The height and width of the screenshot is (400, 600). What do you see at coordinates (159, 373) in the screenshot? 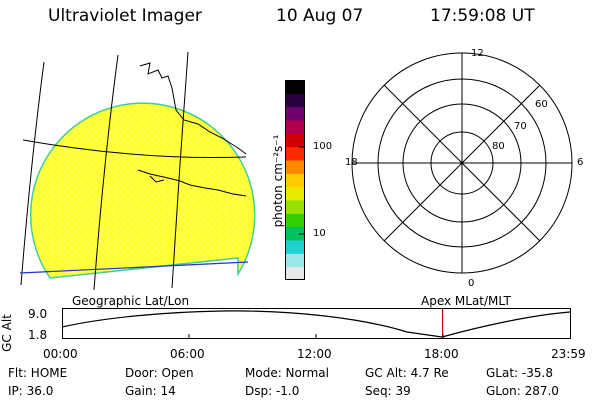
I see `status-door: Door: Open` at bounding box center [159, 373].